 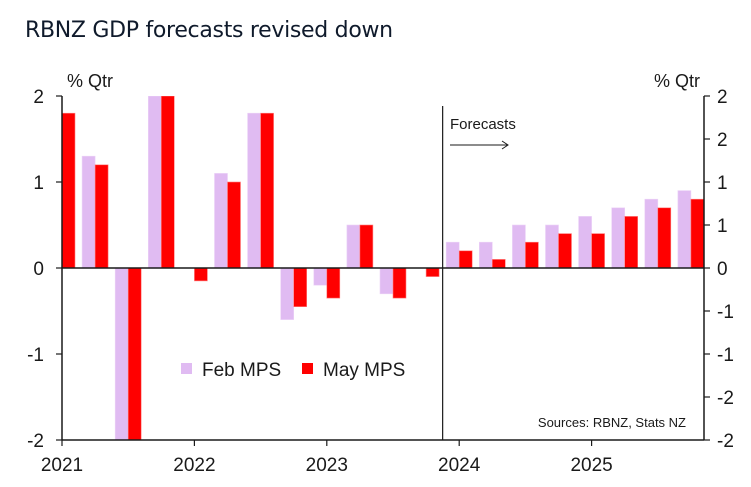 I want to click on bar-feb-q2-2022, so click(x=221, y=221).